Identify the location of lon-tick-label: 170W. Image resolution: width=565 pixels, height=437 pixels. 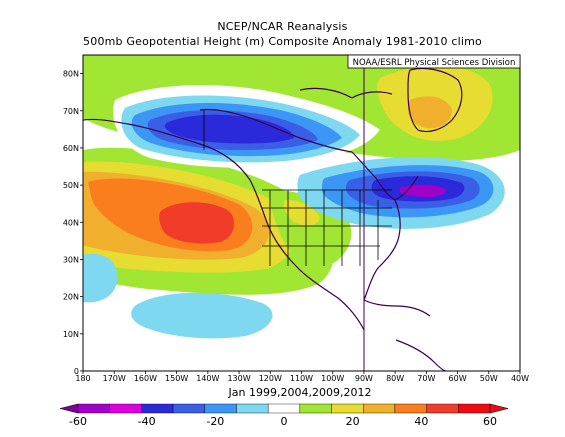
(114, 378).